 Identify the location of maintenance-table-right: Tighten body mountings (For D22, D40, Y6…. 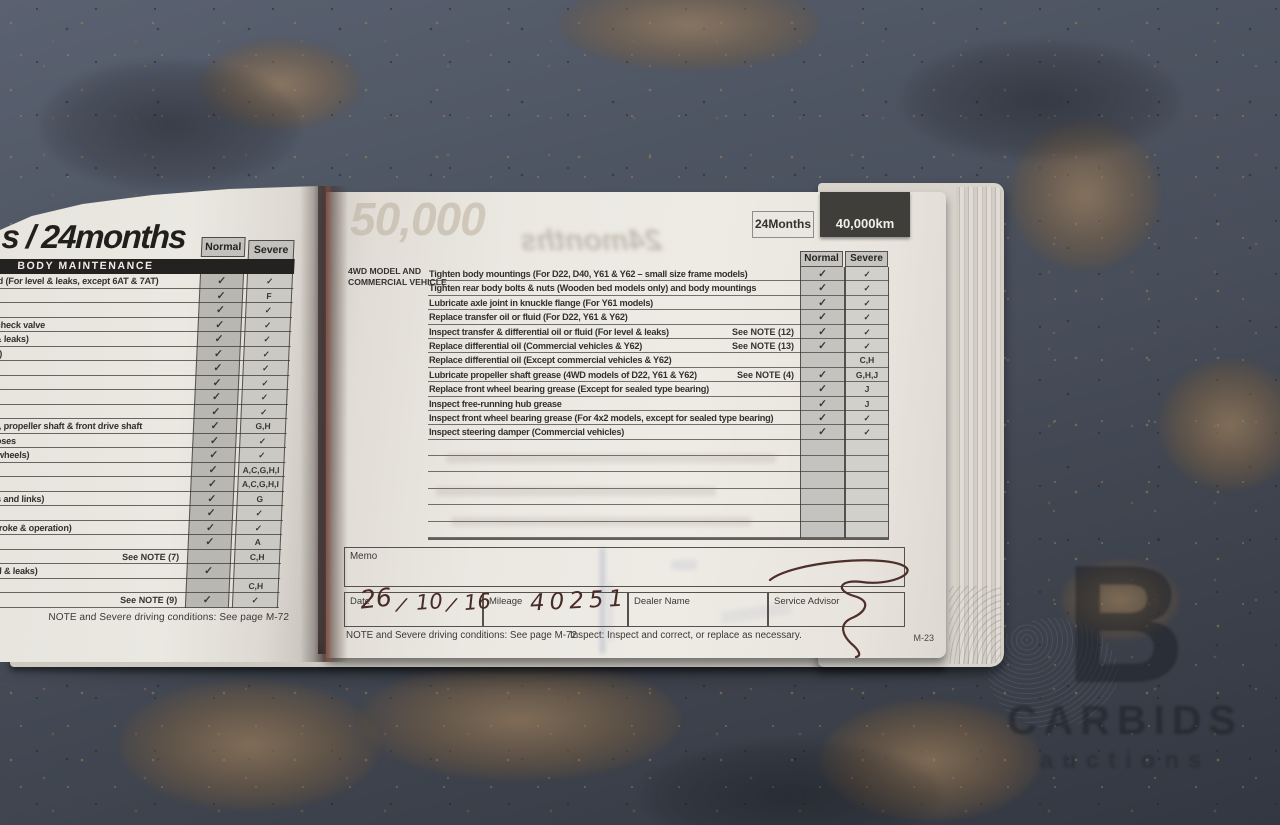
(658, 403).